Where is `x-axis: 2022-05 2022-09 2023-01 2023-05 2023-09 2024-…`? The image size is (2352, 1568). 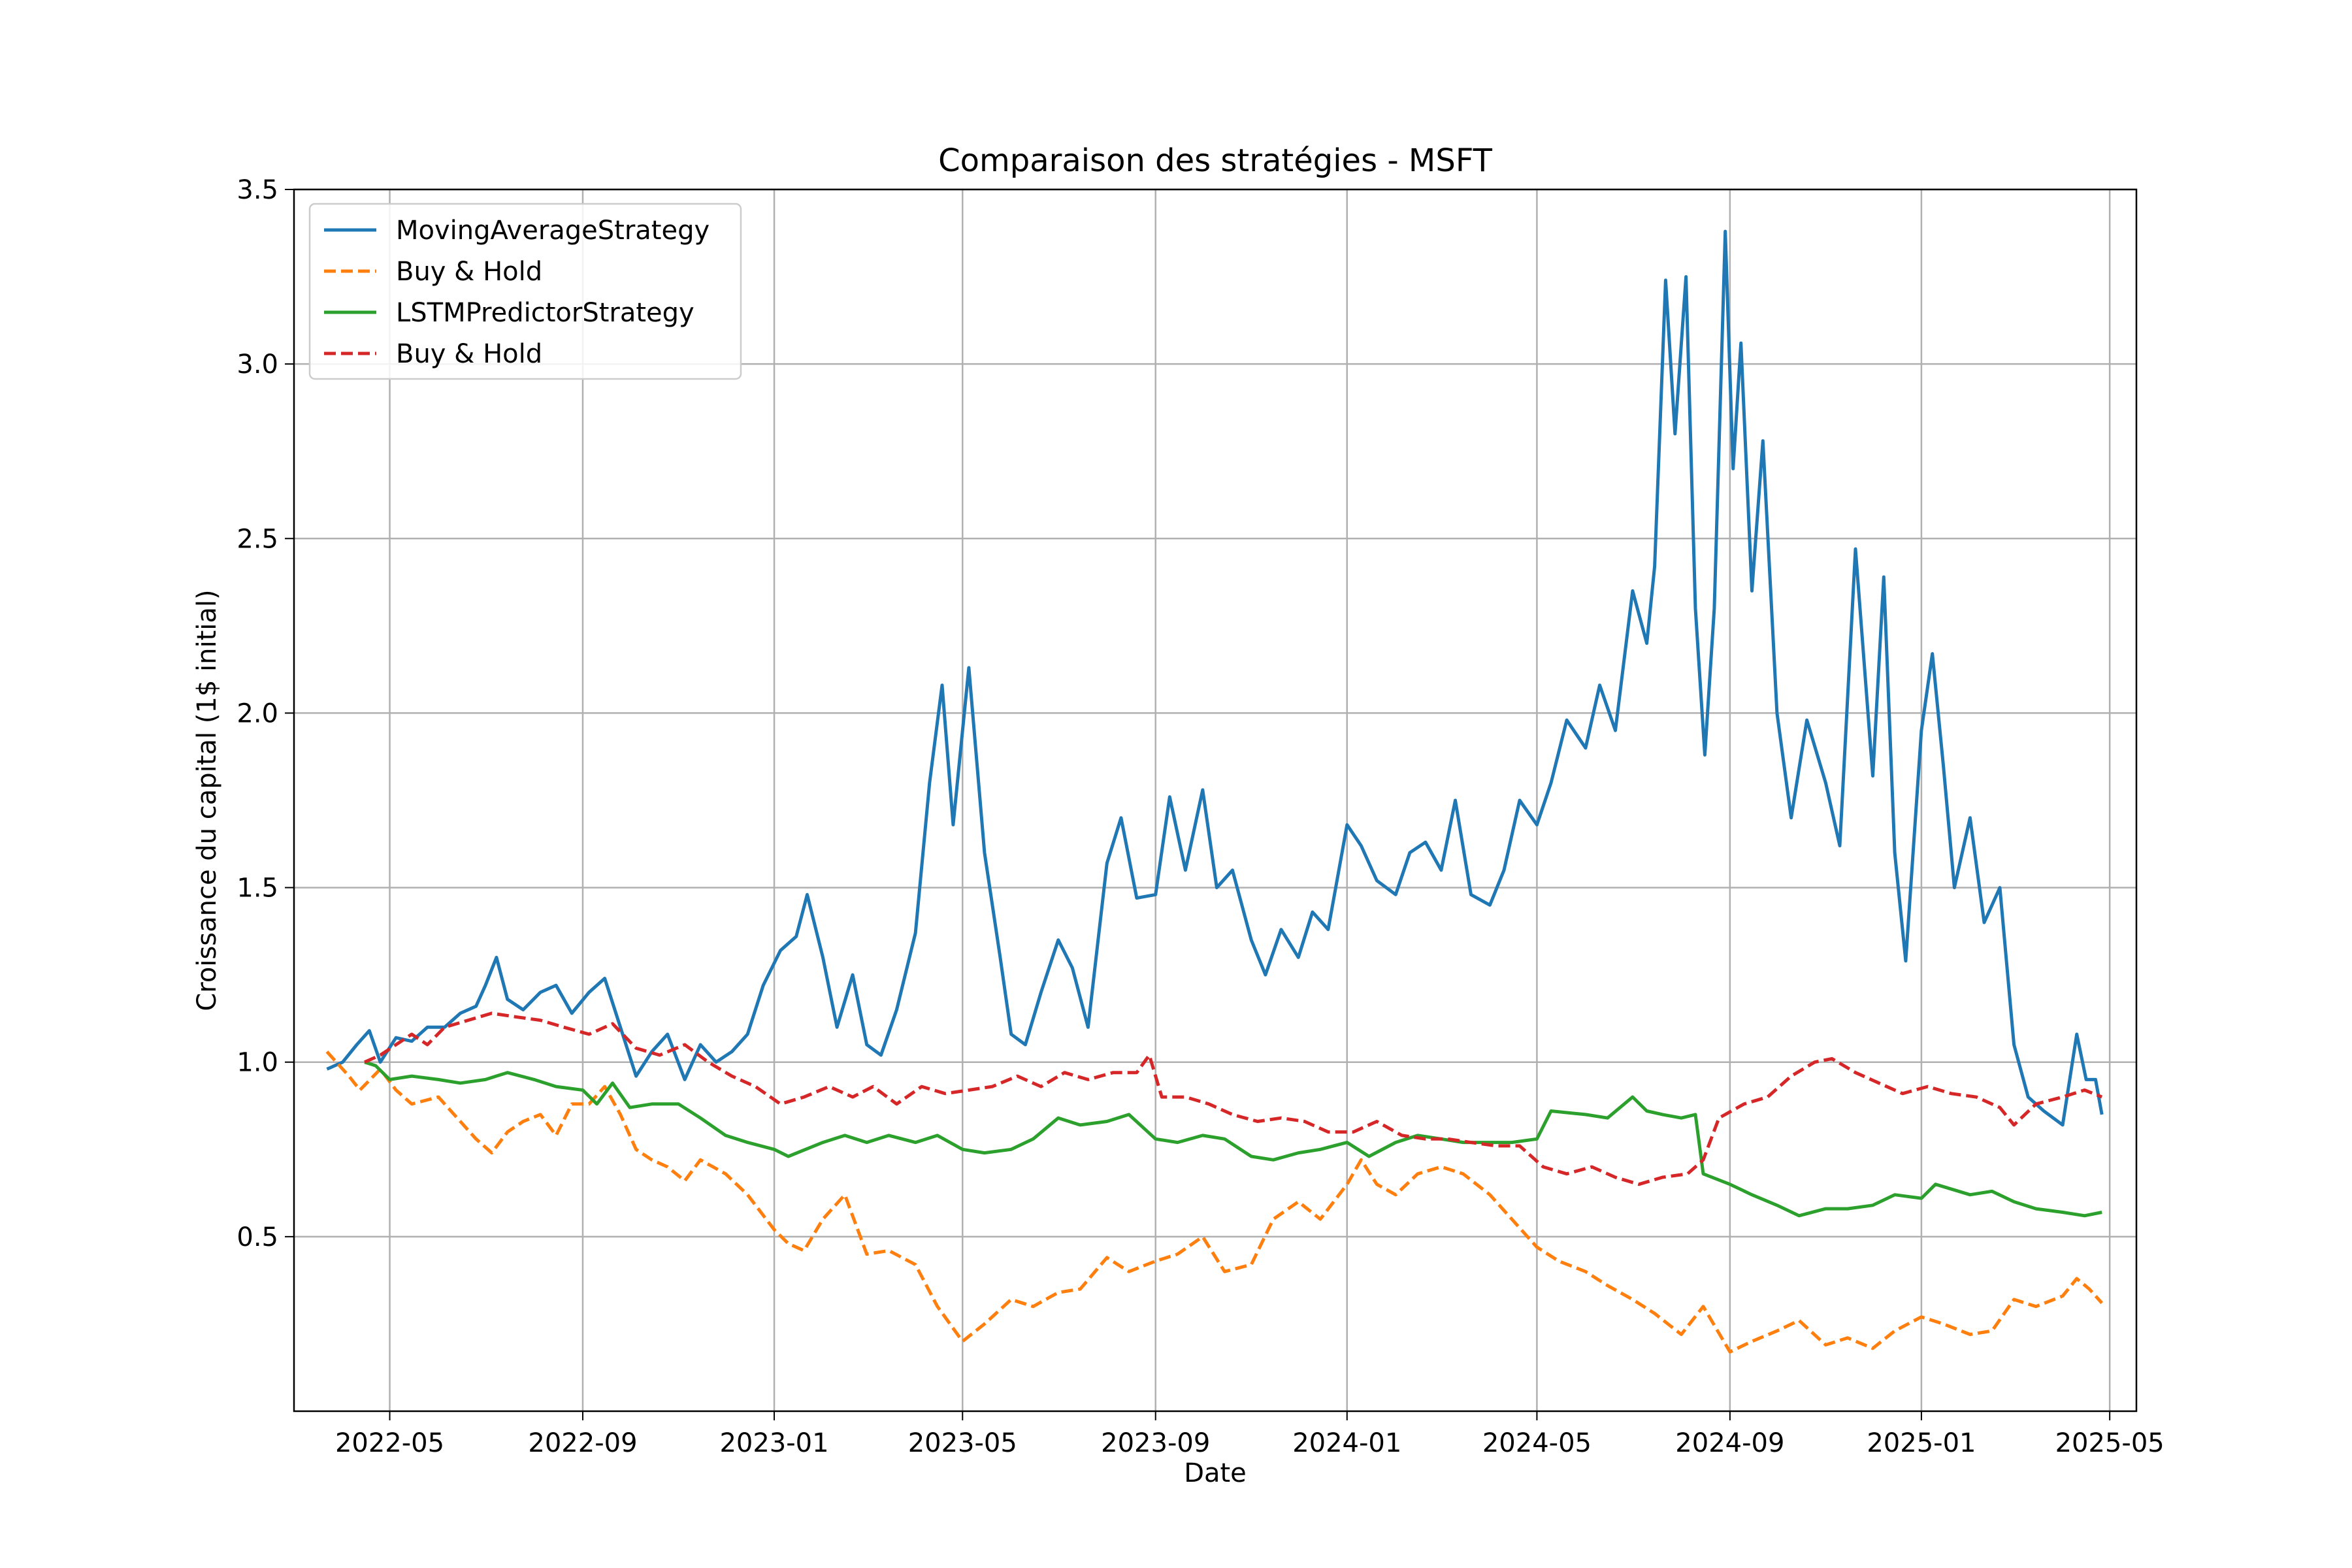
x-axis: 2022-05 2022-09 2023-01 2023-05 2023-09 2024-… is located at coordinates (1249, 1434).